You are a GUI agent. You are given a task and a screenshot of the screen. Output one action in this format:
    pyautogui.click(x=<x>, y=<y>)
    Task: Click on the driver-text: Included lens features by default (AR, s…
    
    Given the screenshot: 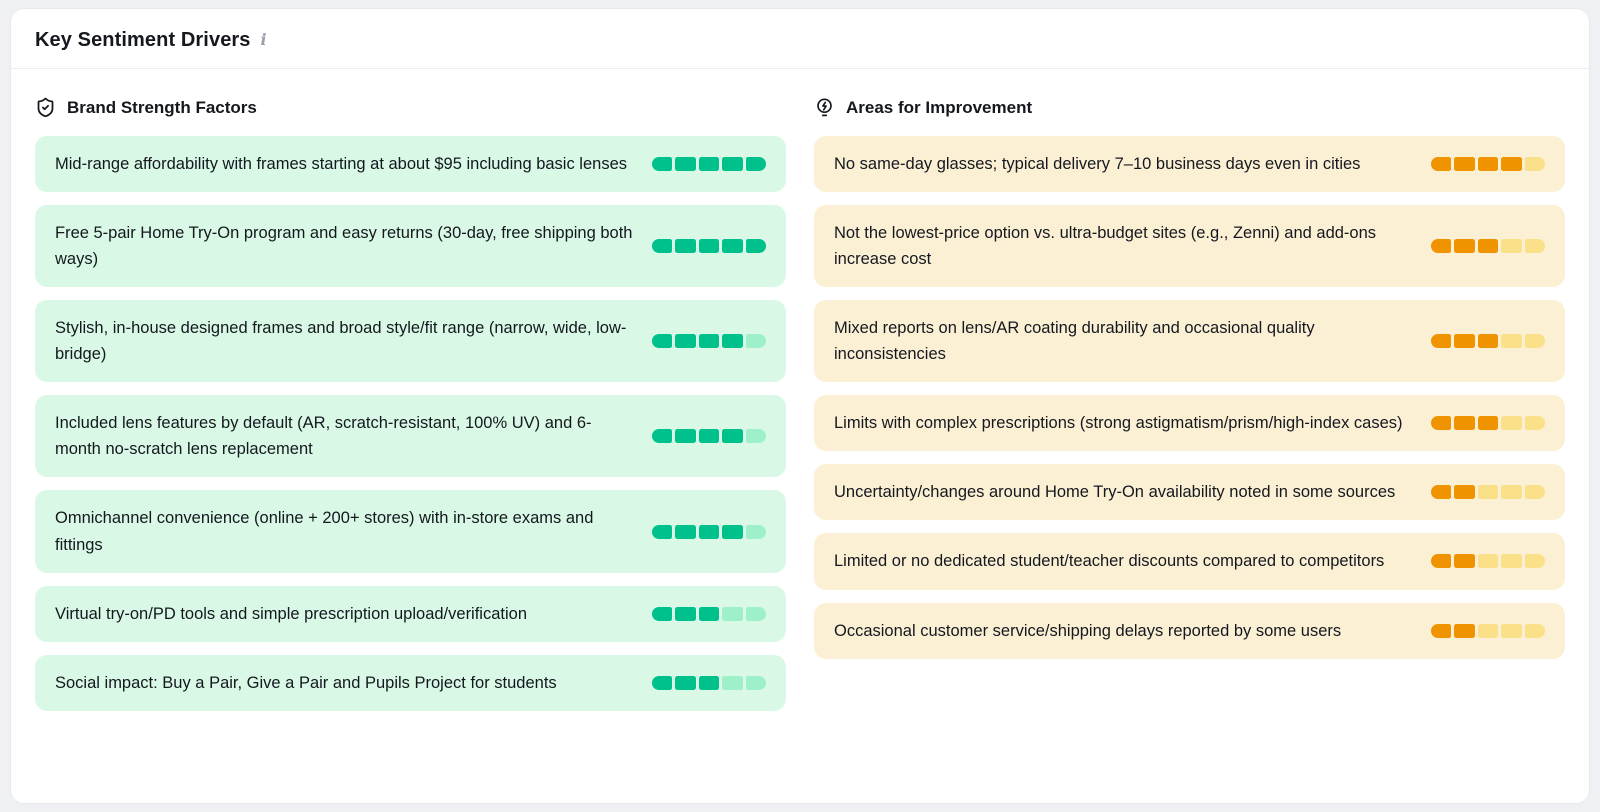 What is the action you would take?
    pyautogui.click(x=323, y=436)
    